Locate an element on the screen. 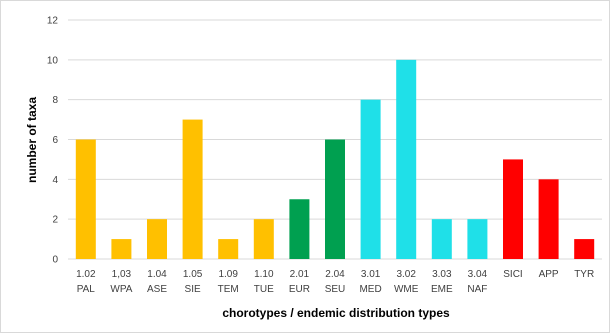 The image size is (610, 333). x-axis-title: chorotypes / endemic distribution types is located at coordinates (336, 313).